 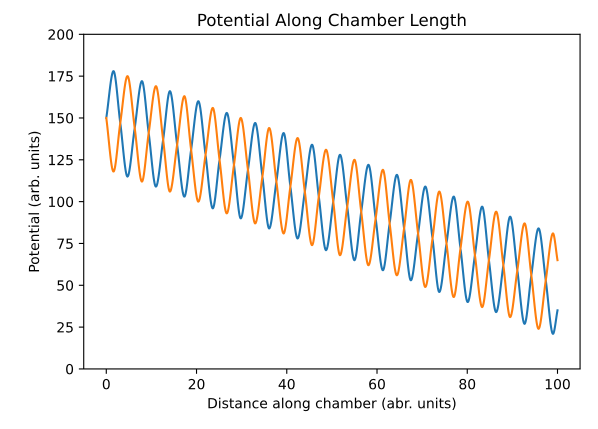 What do you see at coordinates (34, 202) in the screenshot?
I see `y-axis-title: Potential (arb. units)` at bounding box center [34, 202].